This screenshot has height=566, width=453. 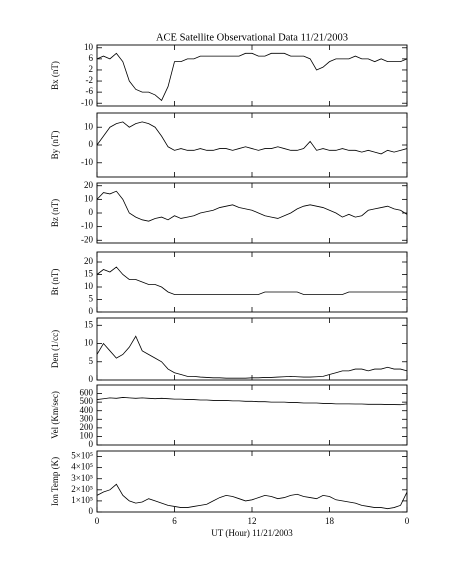 I want to click on y-tick-label: 300, so click(x=87, y=418).